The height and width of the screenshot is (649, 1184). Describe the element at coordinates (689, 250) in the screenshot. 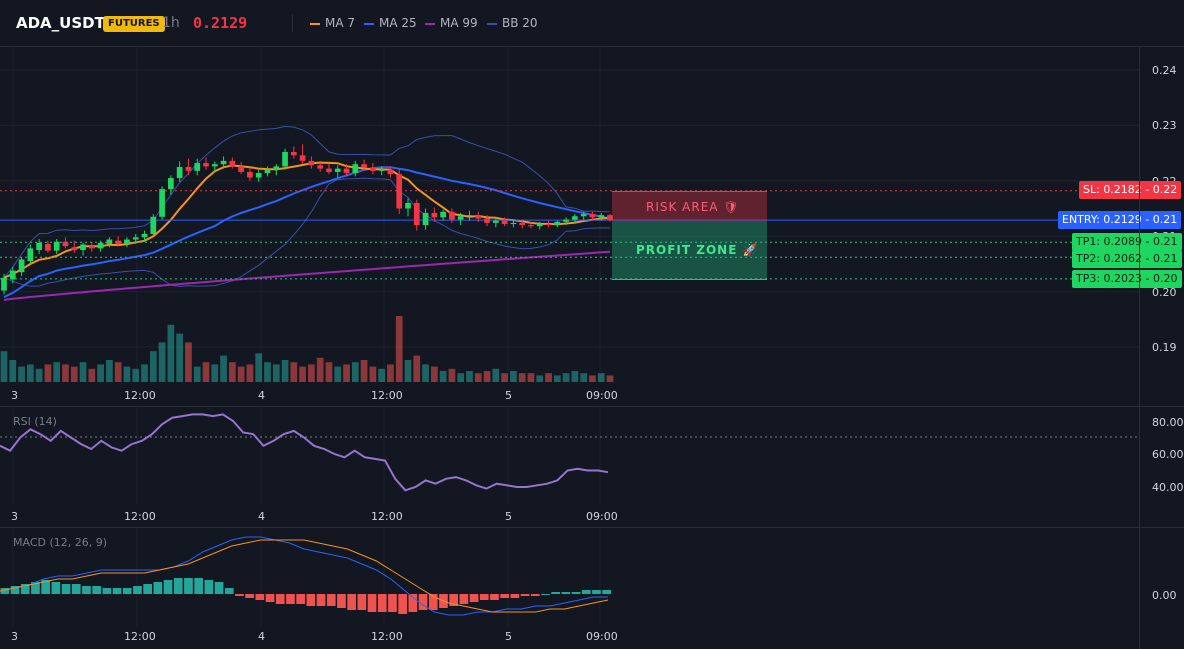

I see `profit-zone: PROFIT ZONE 🚀` at that location.